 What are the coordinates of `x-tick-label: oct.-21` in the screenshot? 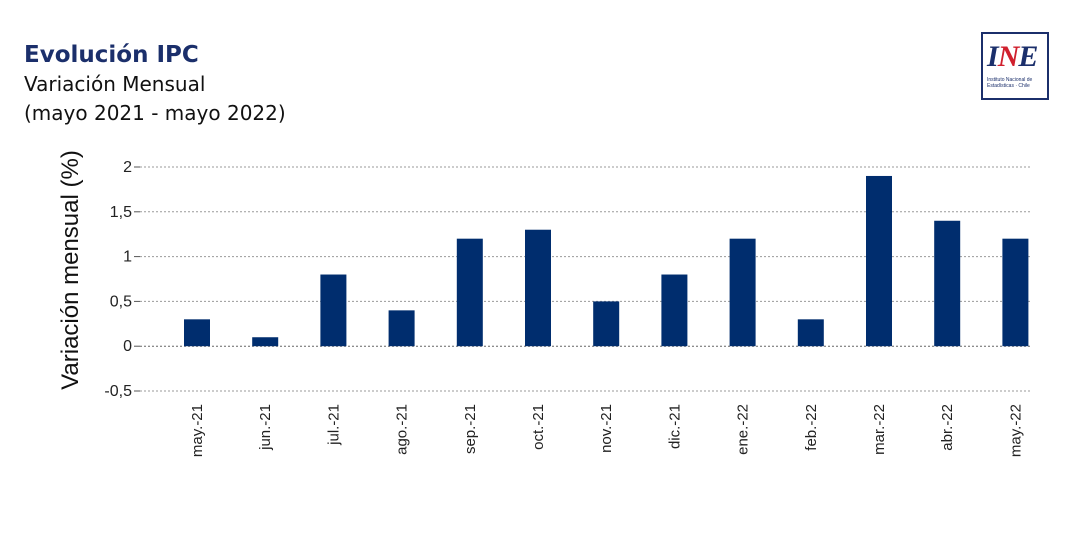 It's located at (538, 427).